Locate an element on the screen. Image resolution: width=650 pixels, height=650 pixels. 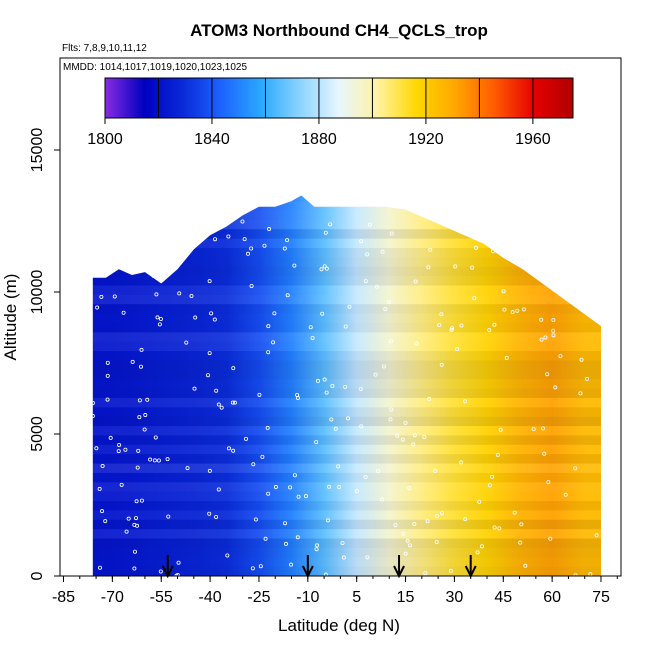
x-axis-label: Latitude (deg N) is located at coordinates (339, 625).